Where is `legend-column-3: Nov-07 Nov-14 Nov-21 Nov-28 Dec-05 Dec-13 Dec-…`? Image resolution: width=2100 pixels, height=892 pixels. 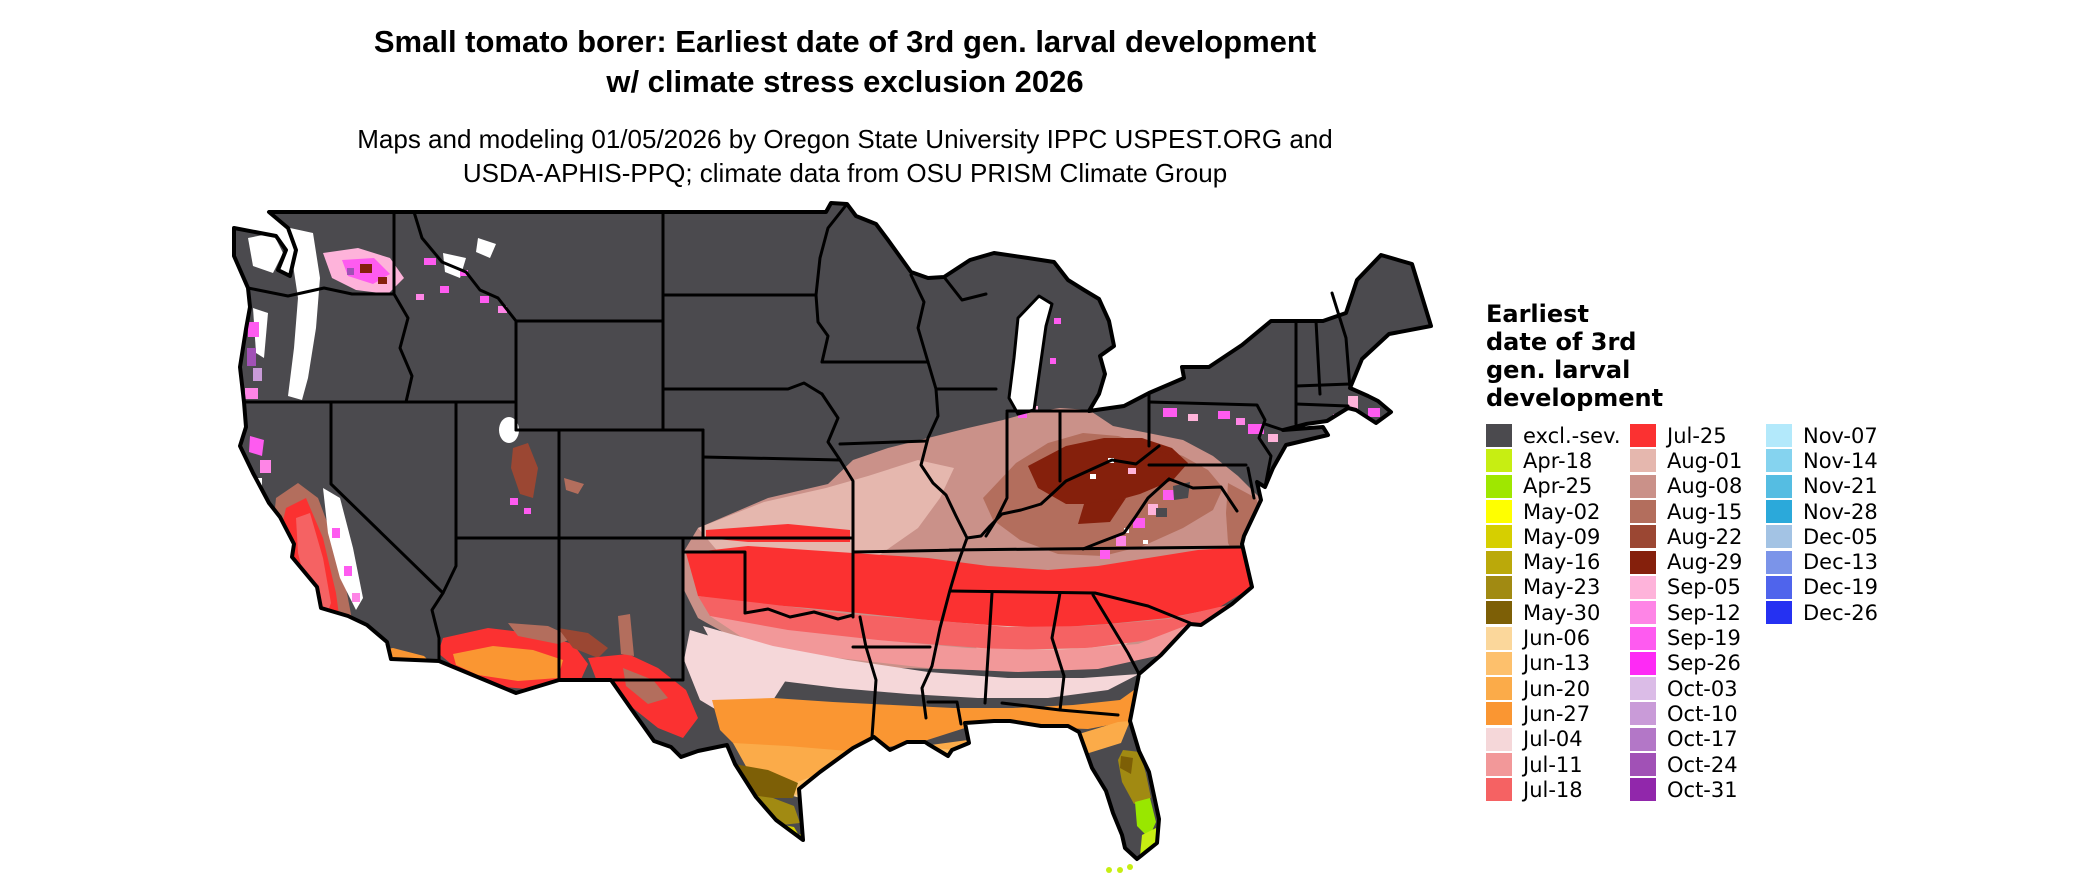 legend-column-3: Nov-07 Nov-14 Nov-21 Nov-28 Dec-05 Dec-13 Dec-… is located at coordinates (1841, 524).